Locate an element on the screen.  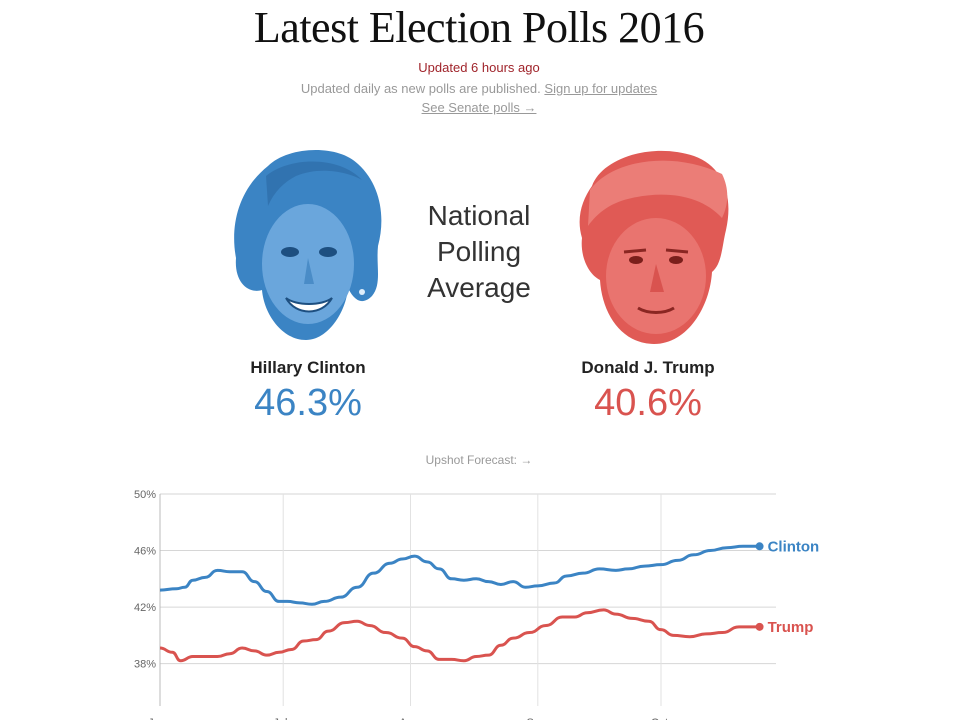
trump-series-label: Trump is located at coordinates (791, 627).